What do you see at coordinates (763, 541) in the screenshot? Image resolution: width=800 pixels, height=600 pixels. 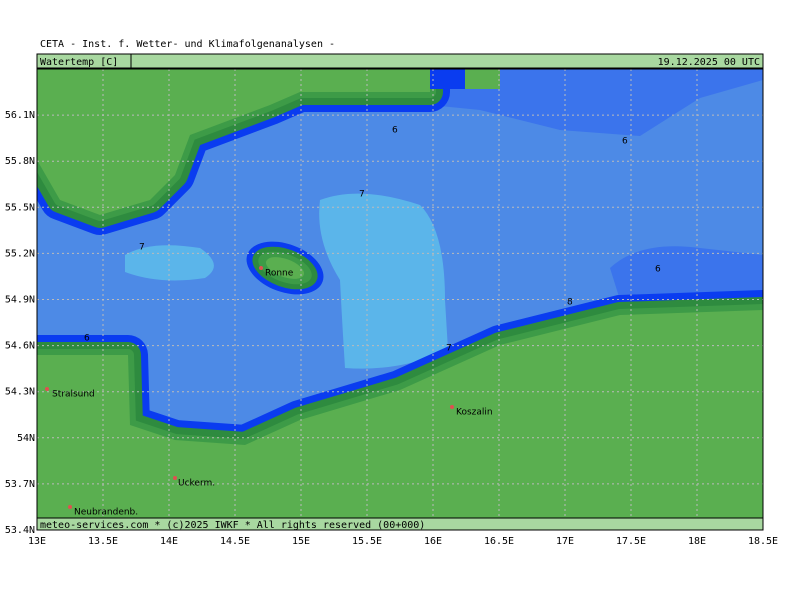 I see `lon-tick-label: 18.5E` at bounding box center [763, 541].